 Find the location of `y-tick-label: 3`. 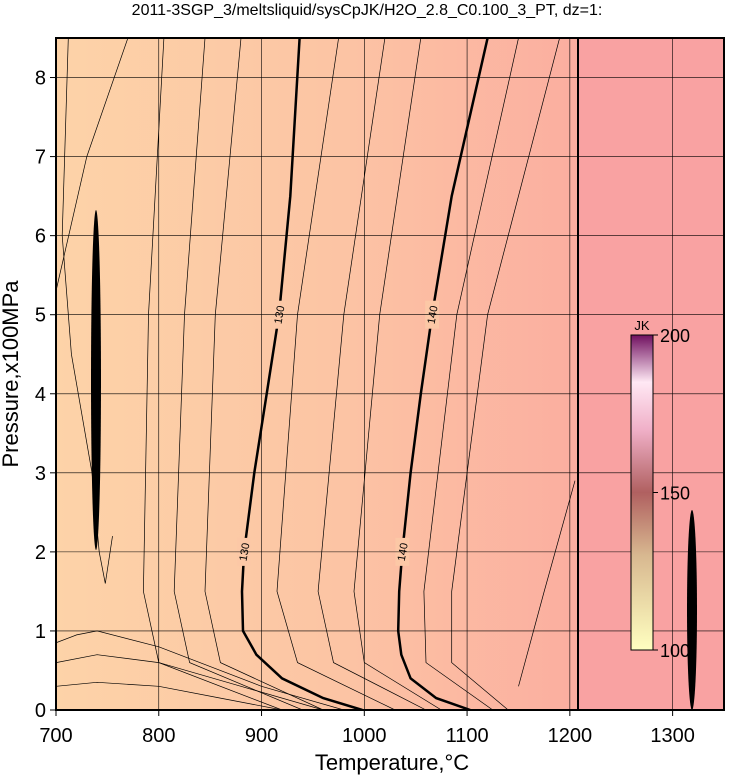

y-tick-label: 3 is located at coordinates (40, 474).